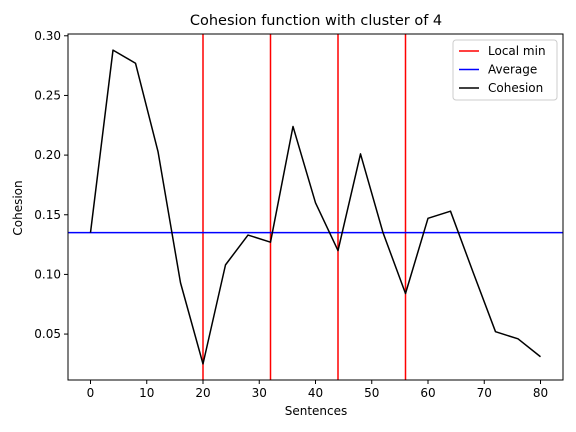  I want to click on y-tick-label-3: 0.20, so click(47, 155).